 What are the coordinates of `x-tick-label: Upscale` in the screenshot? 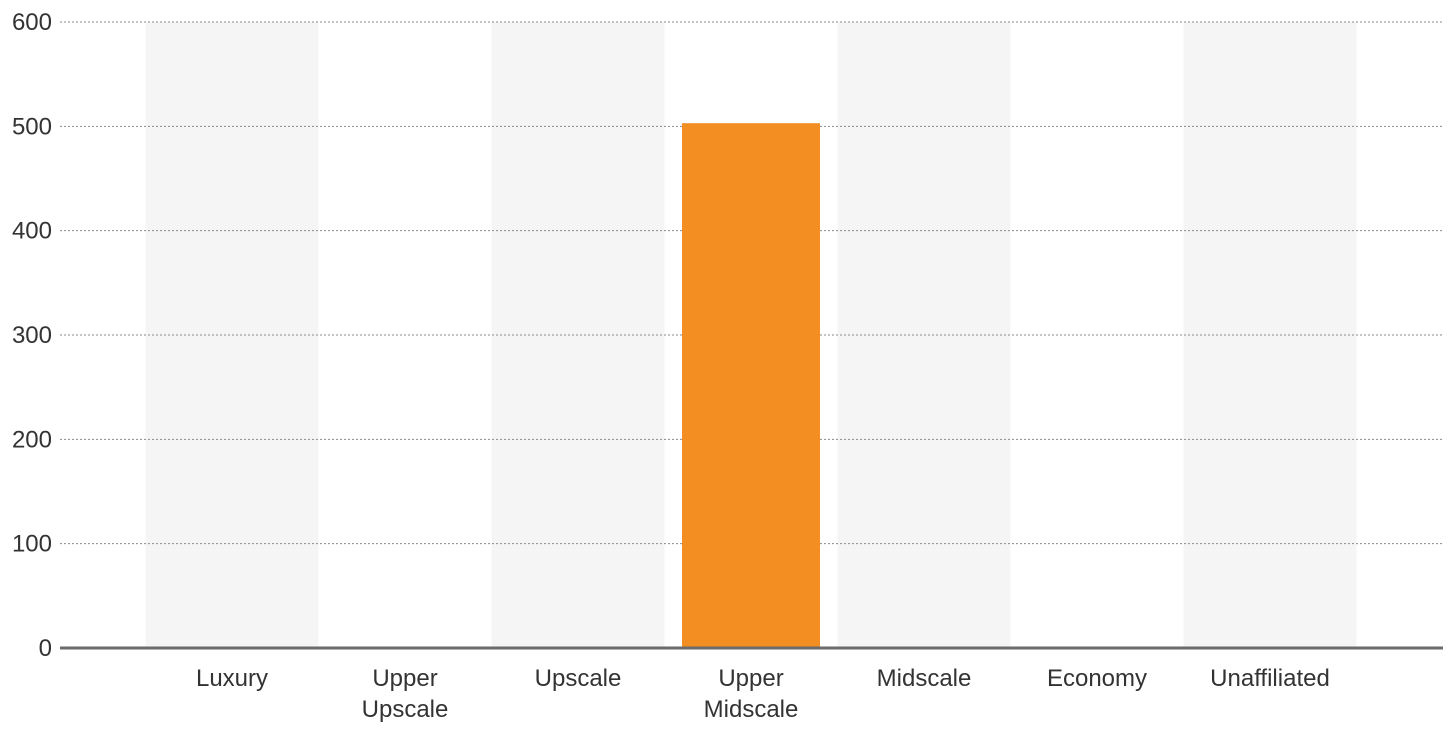 It's located at (578, 678).